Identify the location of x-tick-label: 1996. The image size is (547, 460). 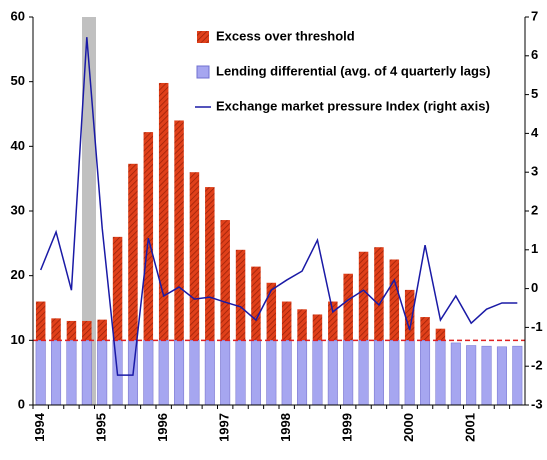
(162, 427).